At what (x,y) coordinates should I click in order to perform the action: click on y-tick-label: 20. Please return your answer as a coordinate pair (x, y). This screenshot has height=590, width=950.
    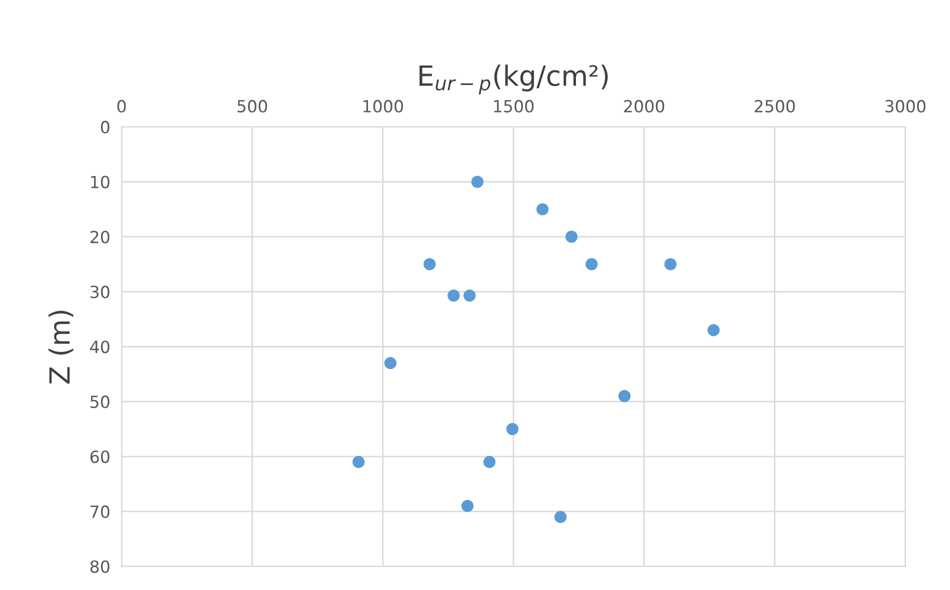
    Looking at the image, I should click on (100, 237).